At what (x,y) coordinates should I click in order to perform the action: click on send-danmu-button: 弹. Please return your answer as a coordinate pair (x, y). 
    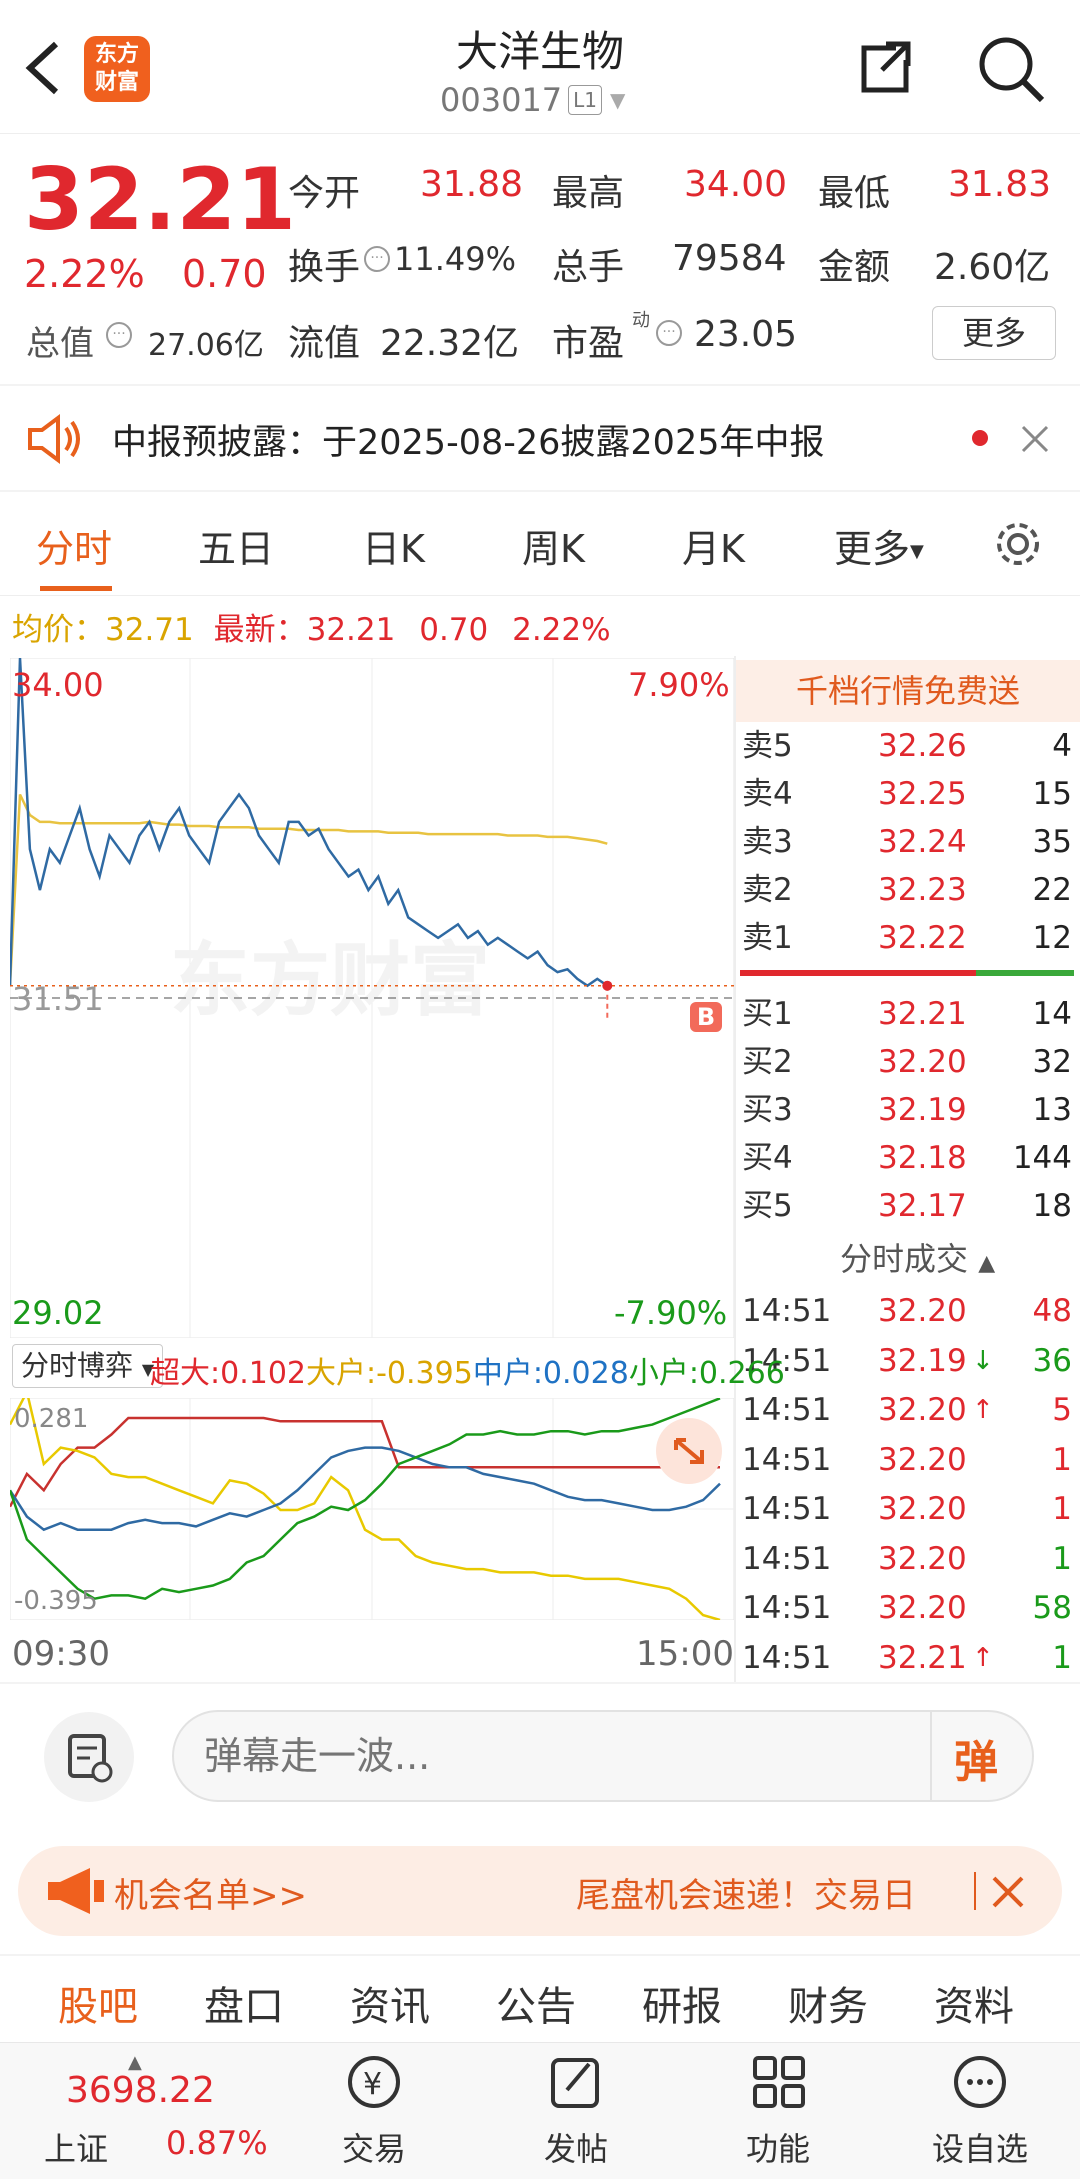
    Looking at the image, I should click on (976, 1762).